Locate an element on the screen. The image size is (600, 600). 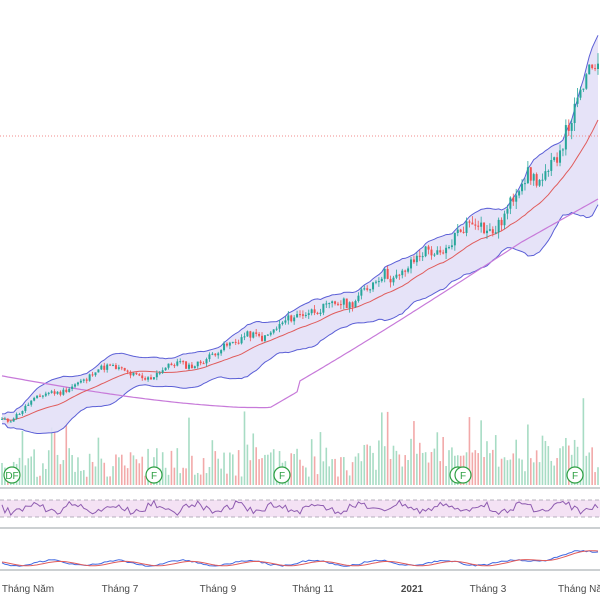
rsi-line is located at coordinates (300, 508).